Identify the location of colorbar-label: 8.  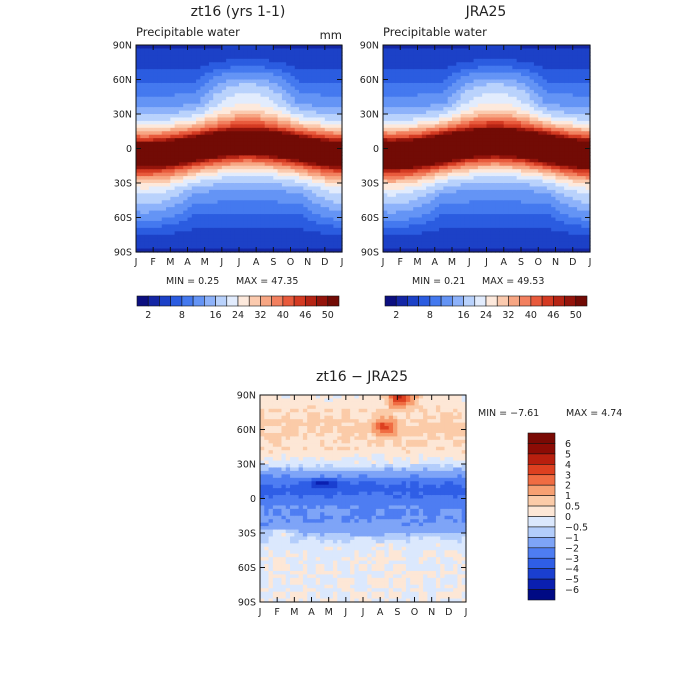
(430, 315).